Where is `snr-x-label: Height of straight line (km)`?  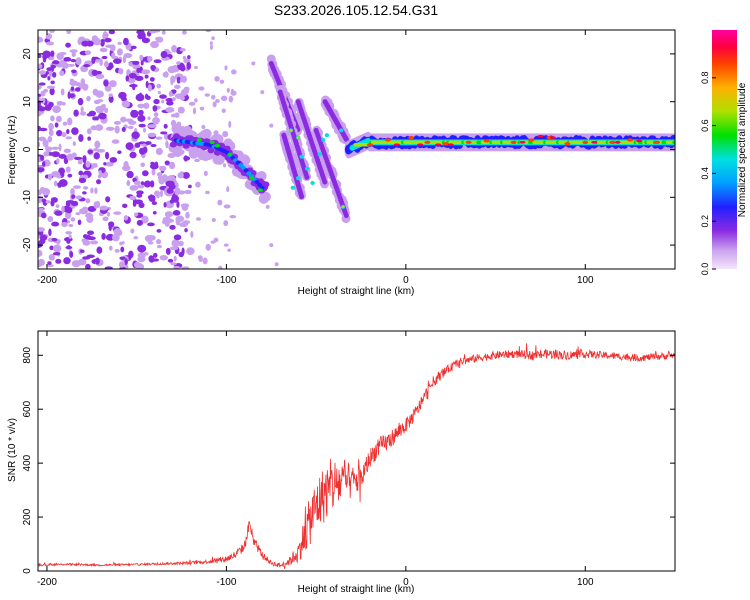
snr-x-label: Height of straight line (km) is located at coordinates (356, 589).